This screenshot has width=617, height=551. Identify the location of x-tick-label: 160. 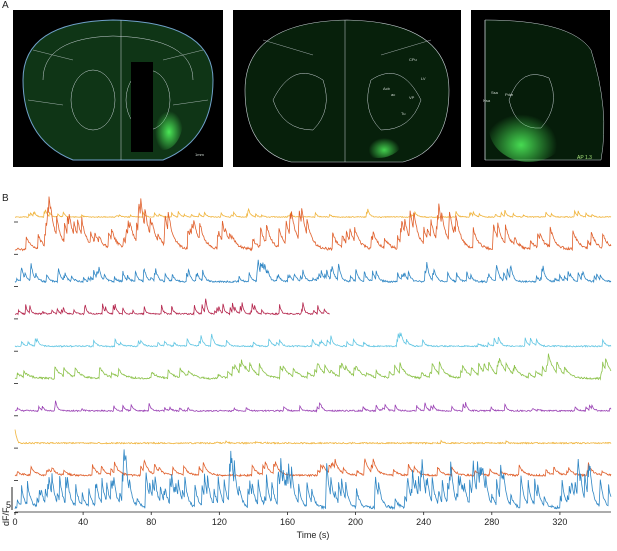
(287, 522).